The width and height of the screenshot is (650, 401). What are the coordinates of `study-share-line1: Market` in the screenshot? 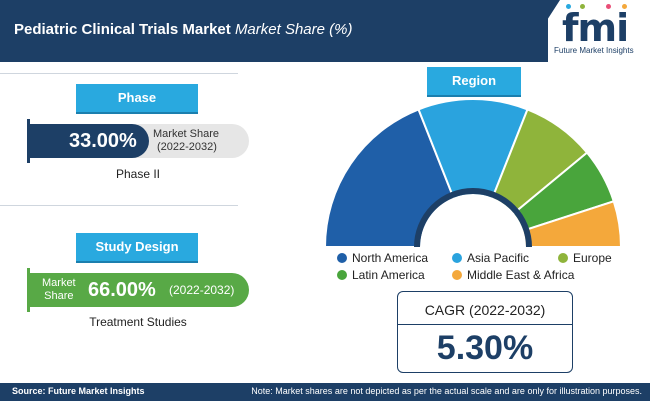 It's located at (59, 283).